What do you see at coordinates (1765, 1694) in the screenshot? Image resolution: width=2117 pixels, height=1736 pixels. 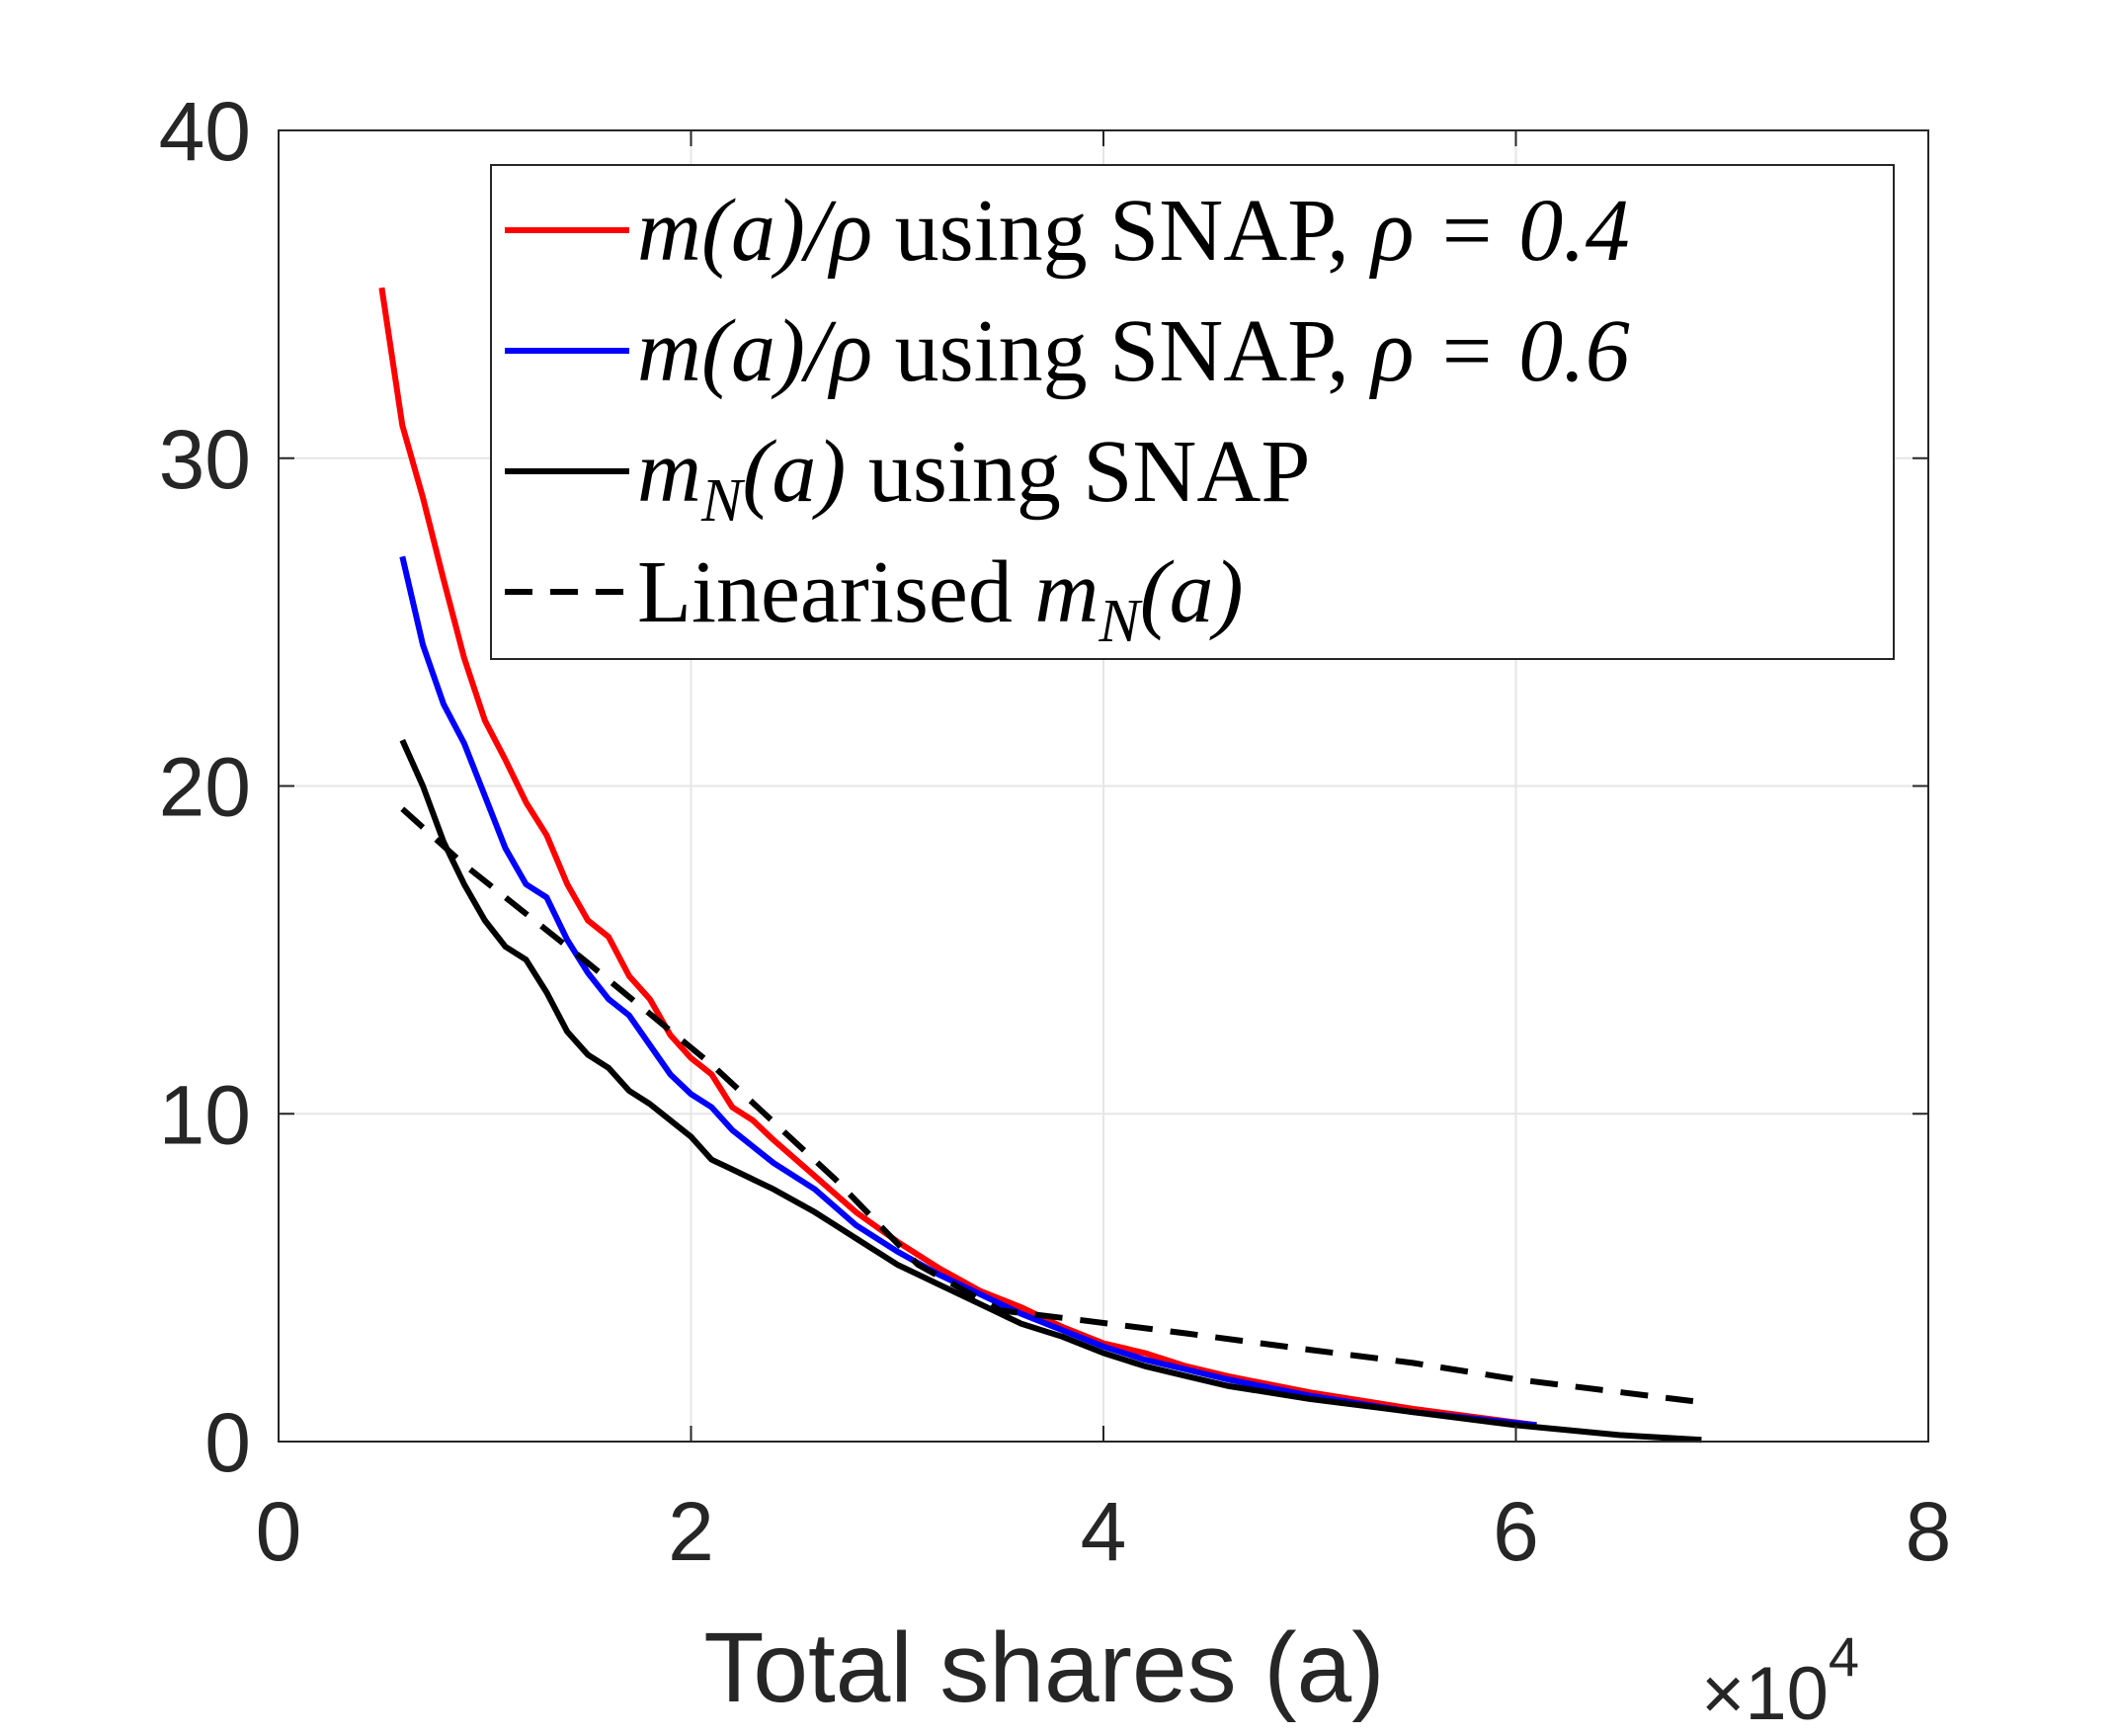 I see `x-axis-exponent-base: ×10` at bounding box center [1765, 1694].